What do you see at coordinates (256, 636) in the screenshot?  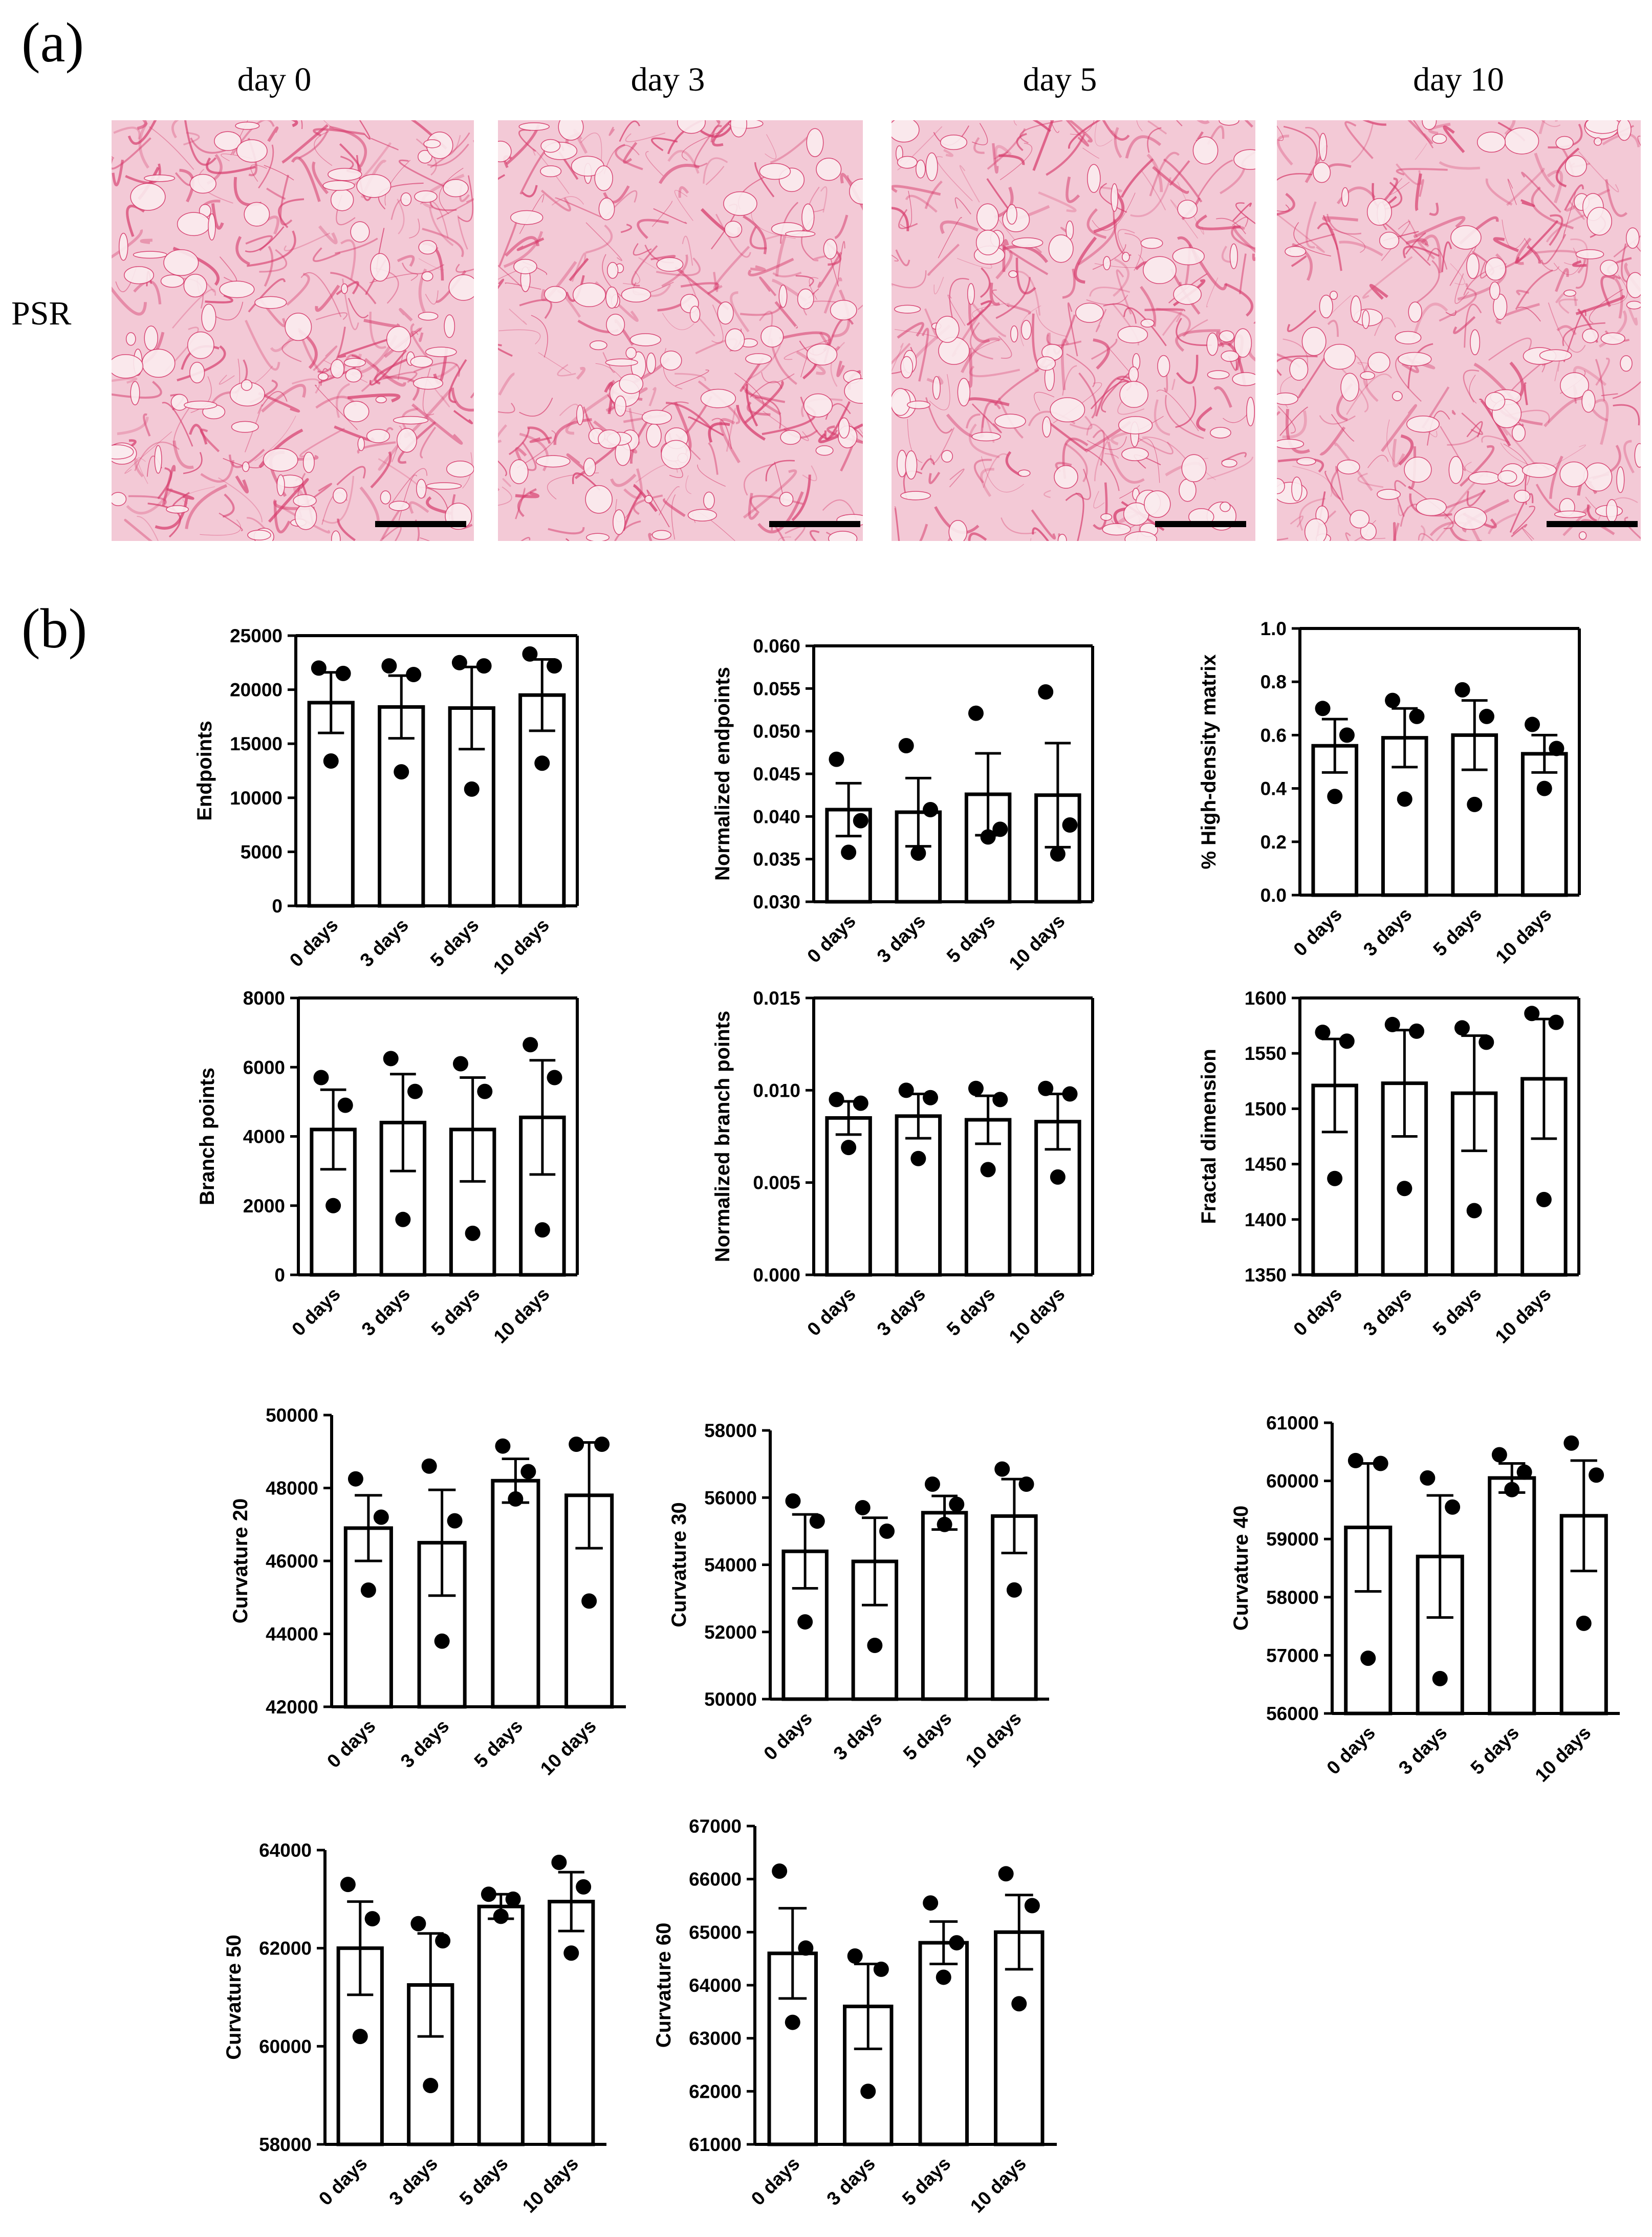 I see `y-tick-label: 25000` at bounding box center [256, 636].